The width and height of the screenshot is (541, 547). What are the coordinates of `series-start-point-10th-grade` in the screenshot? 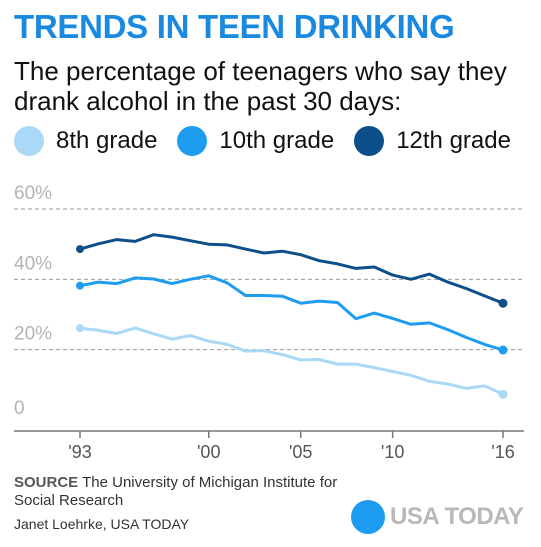 It's located at (80, 285).